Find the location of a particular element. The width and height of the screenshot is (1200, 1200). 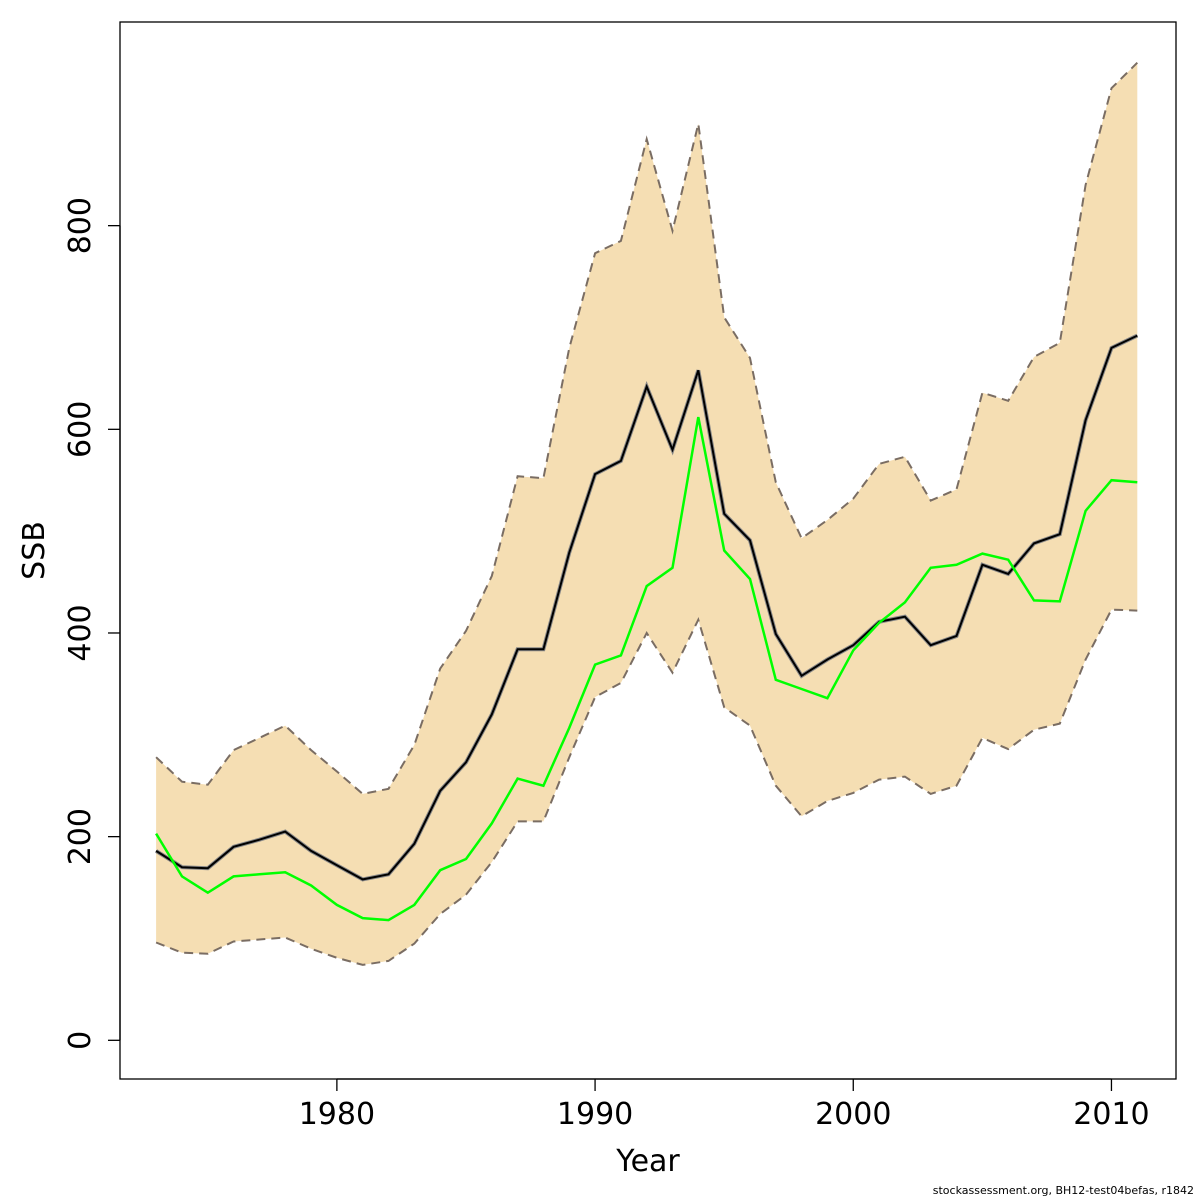

x-tick-label: 1980 is located at coordinates (337, 1114).